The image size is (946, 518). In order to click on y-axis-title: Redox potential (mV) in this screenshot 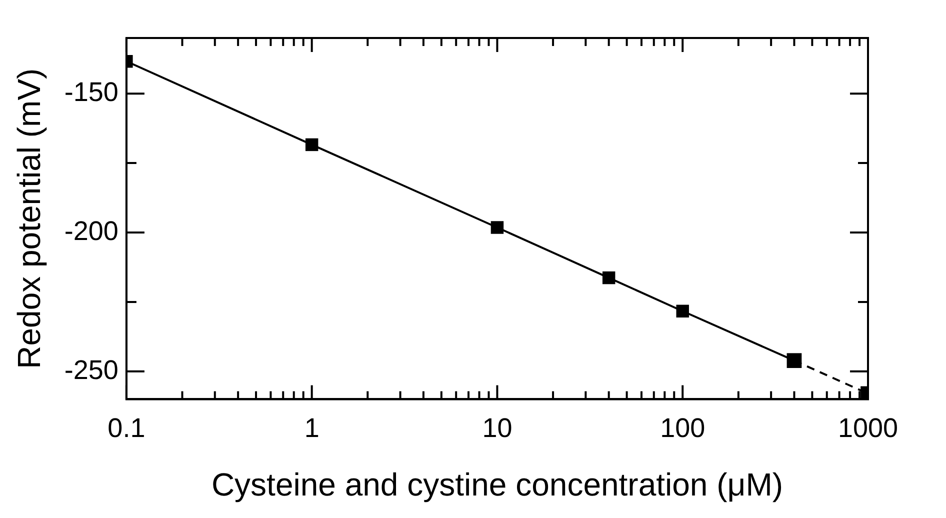, I will do `click(29, 218)`.